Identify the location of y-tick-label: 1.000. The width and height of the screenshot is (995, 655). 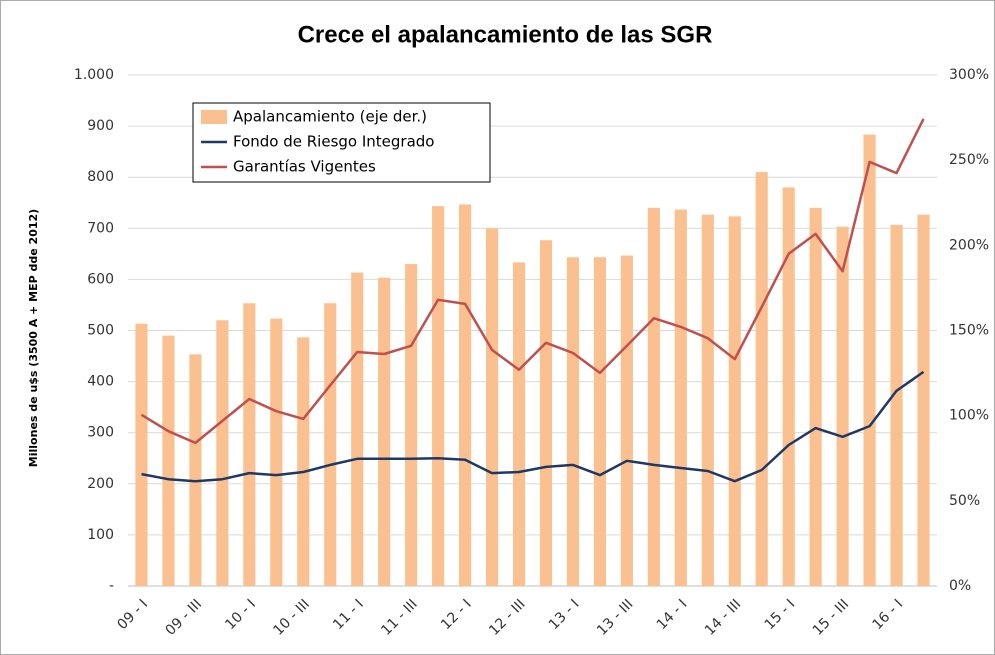
(94, 75).